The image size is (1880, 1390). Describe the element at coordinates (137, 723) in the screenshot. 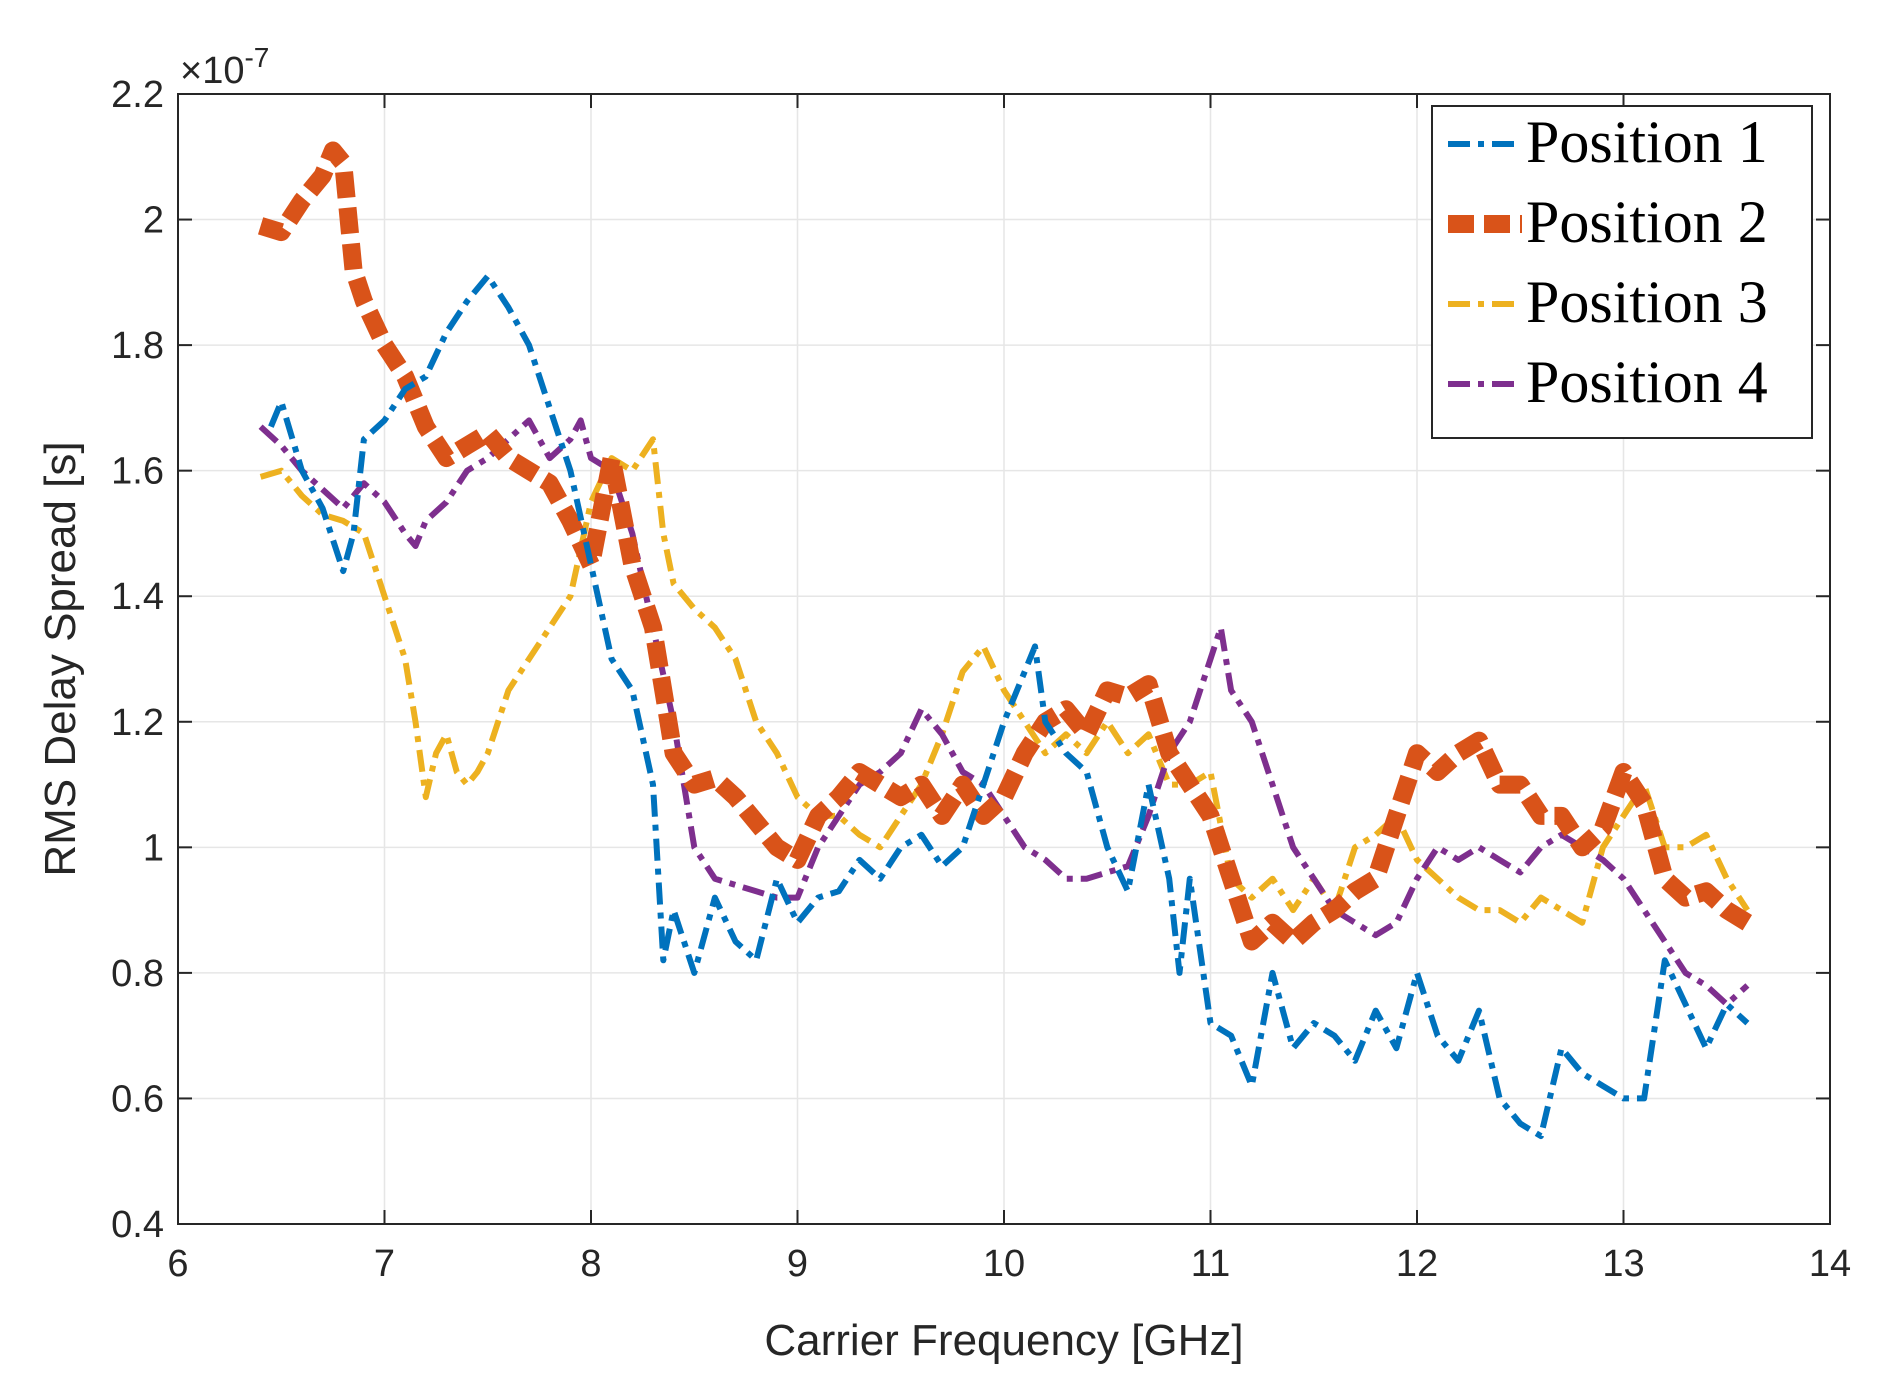

I see `y-tick-label: 1.2` at that location.